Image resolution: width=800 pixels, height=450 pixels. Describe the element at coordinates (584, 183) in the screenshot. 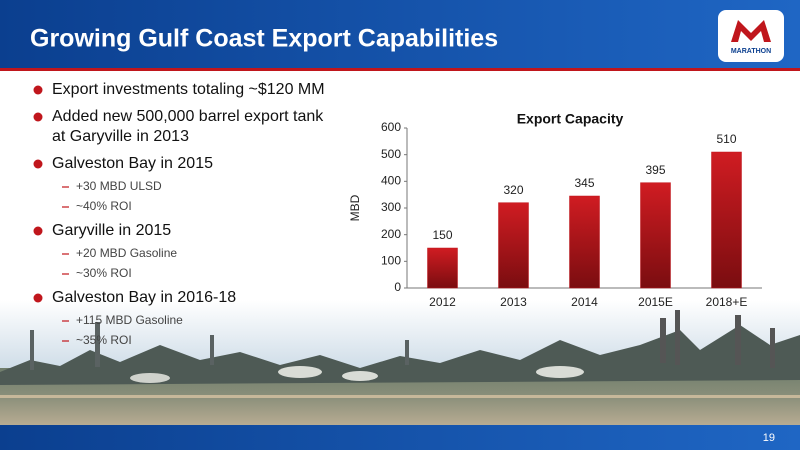

I see `data-label: 345` at that location.